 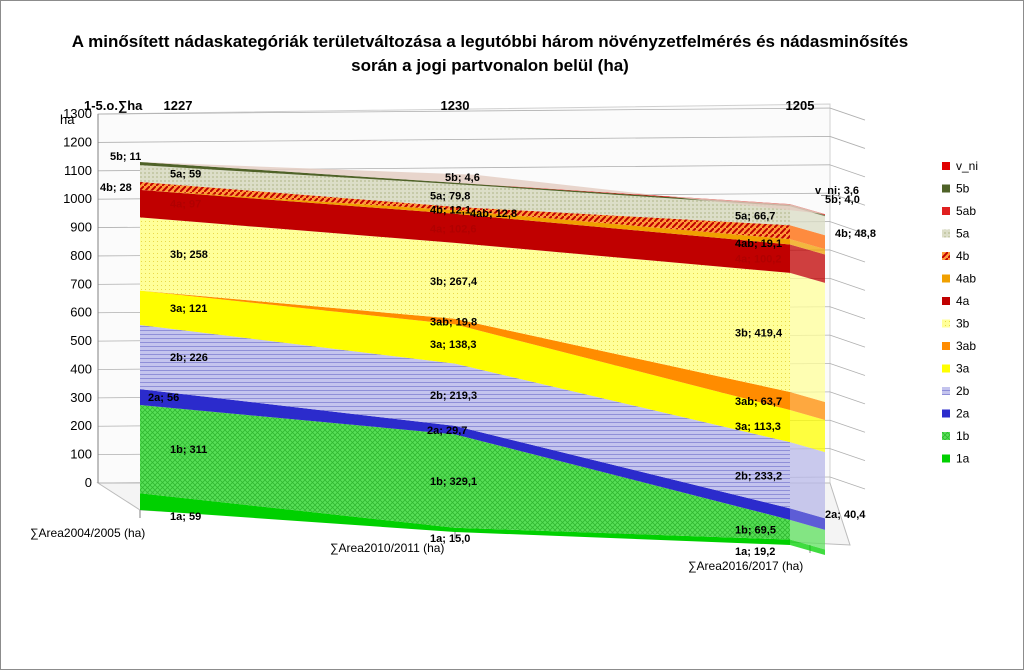 I want to click on data-label-5a: 5a; 66,7, so click(x=755, y=217).